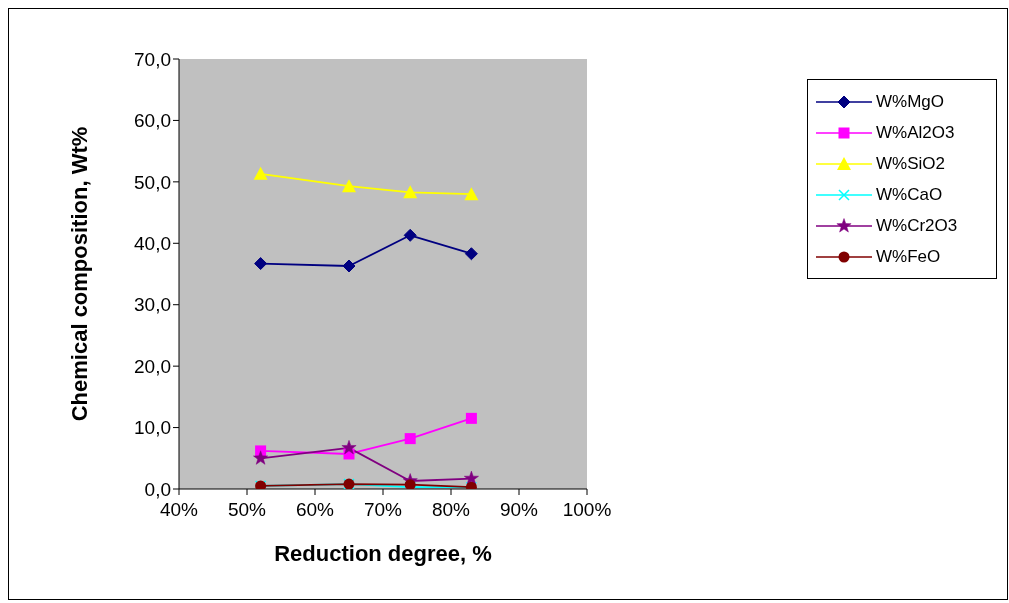 This screenshot has width=1009, height=603. What do you see at coordinates (79, 274) in the screenshot?
I see `y-axis-title: Chemical composition, Wt%` at bounding box center [79, 274].